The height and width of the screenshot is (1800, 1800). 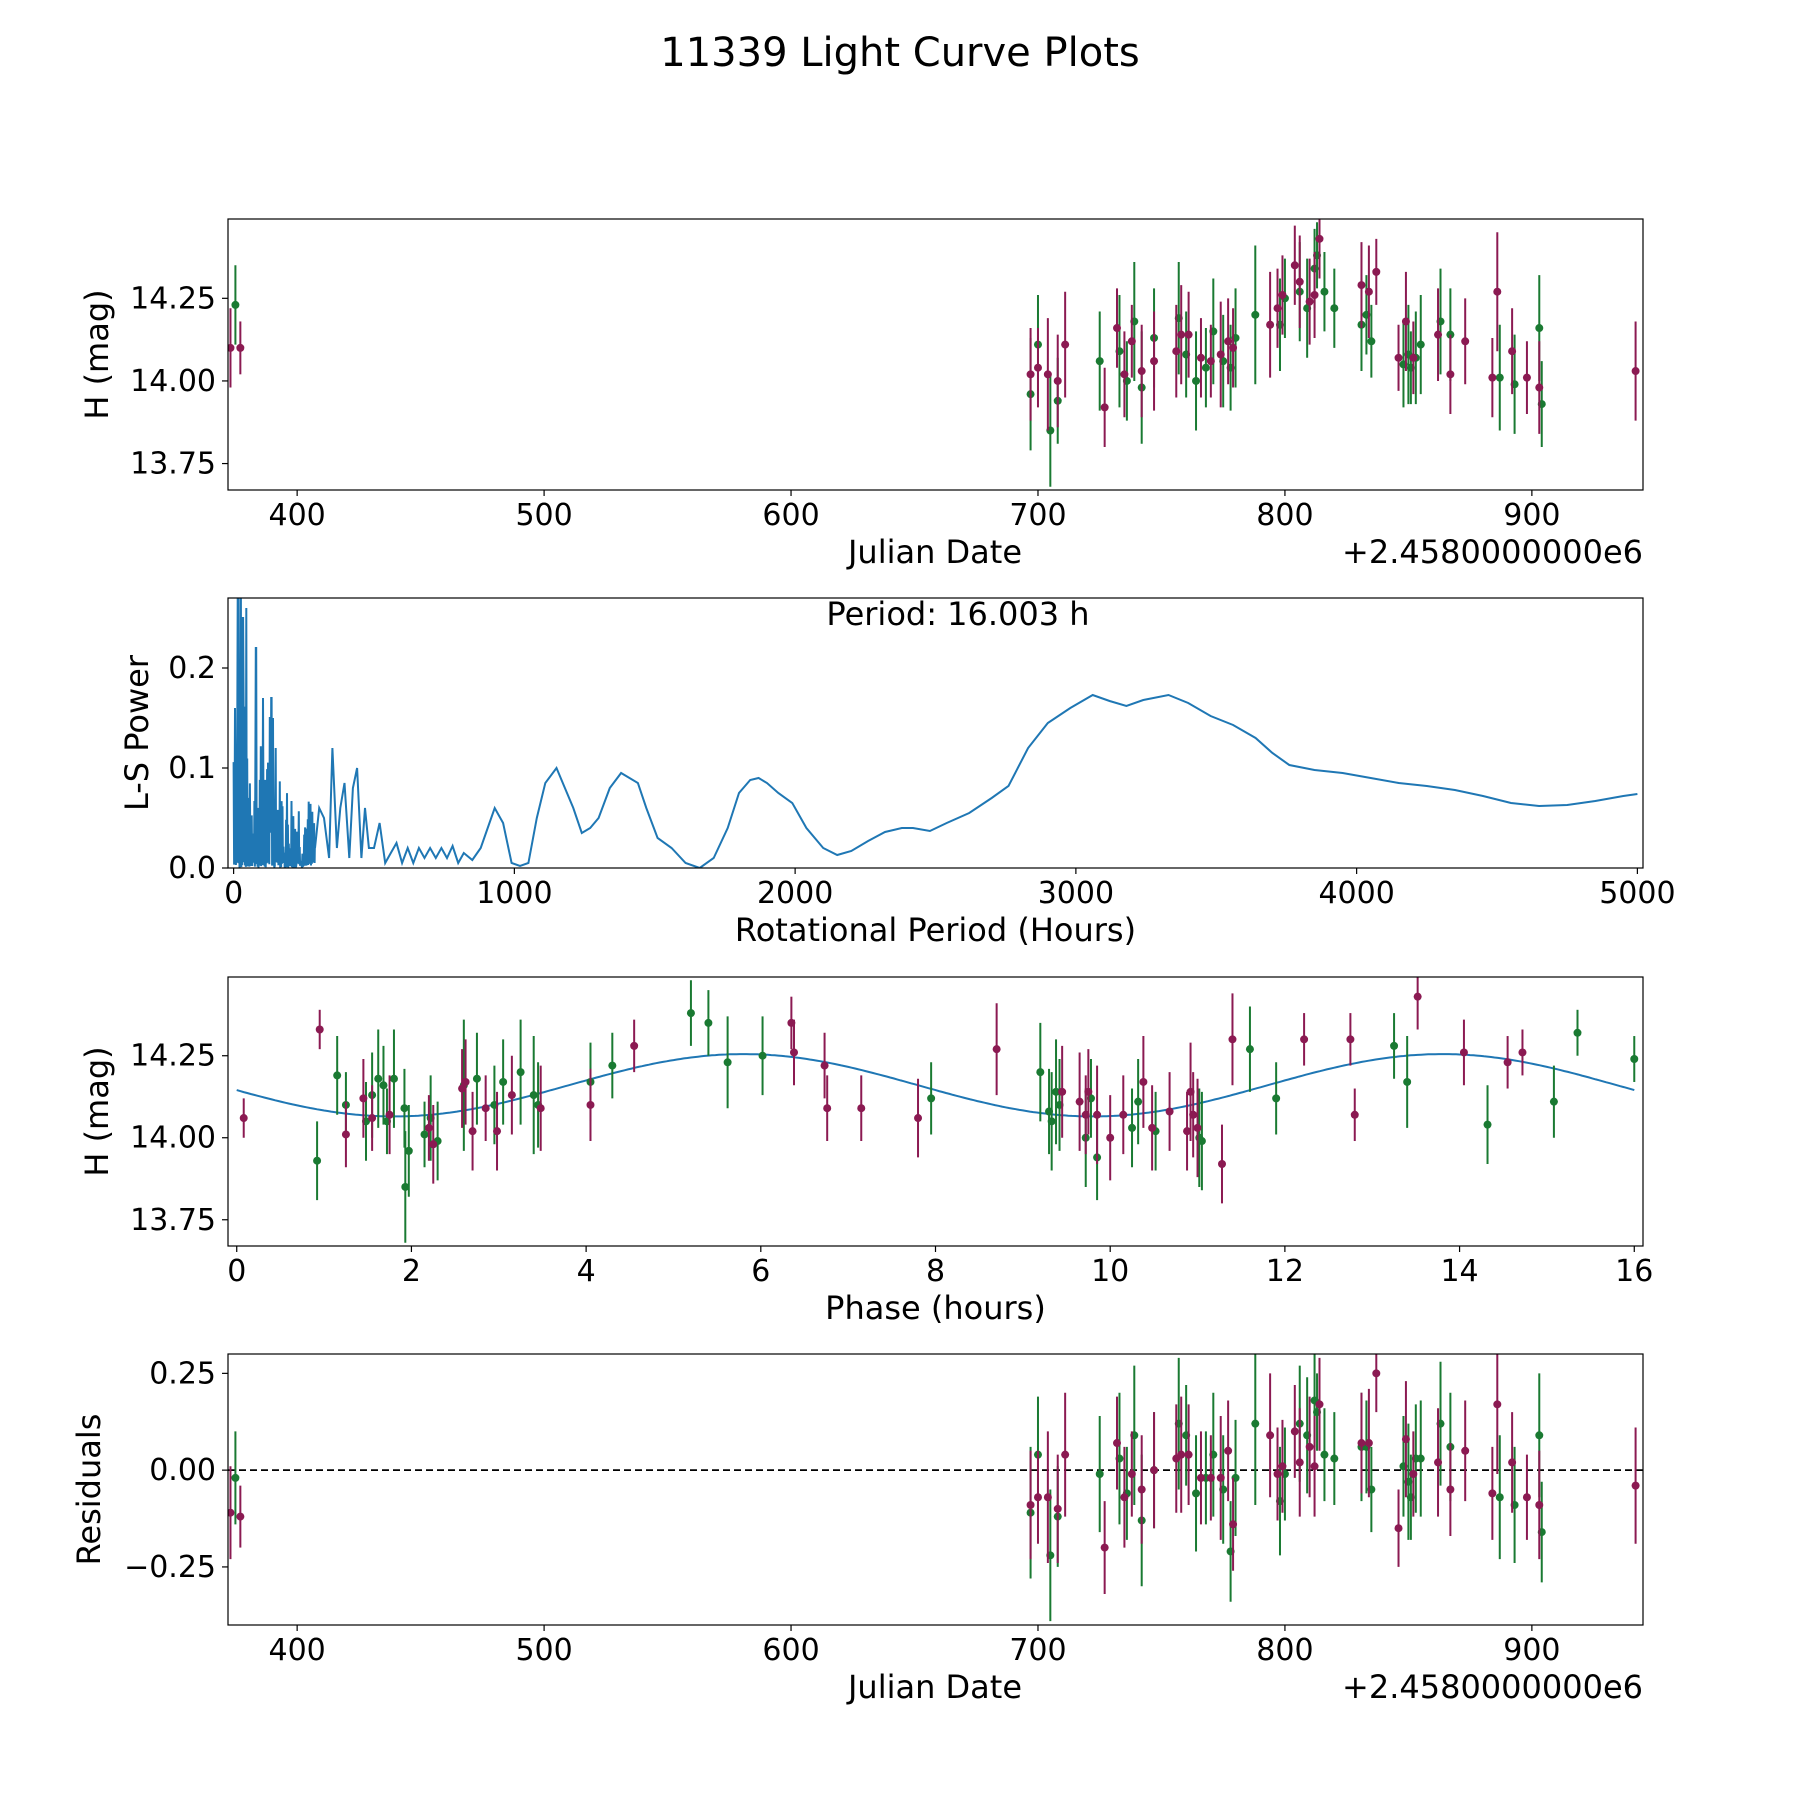 I want to click on y-tick-label: 0.2, so click(x=192, y=668).